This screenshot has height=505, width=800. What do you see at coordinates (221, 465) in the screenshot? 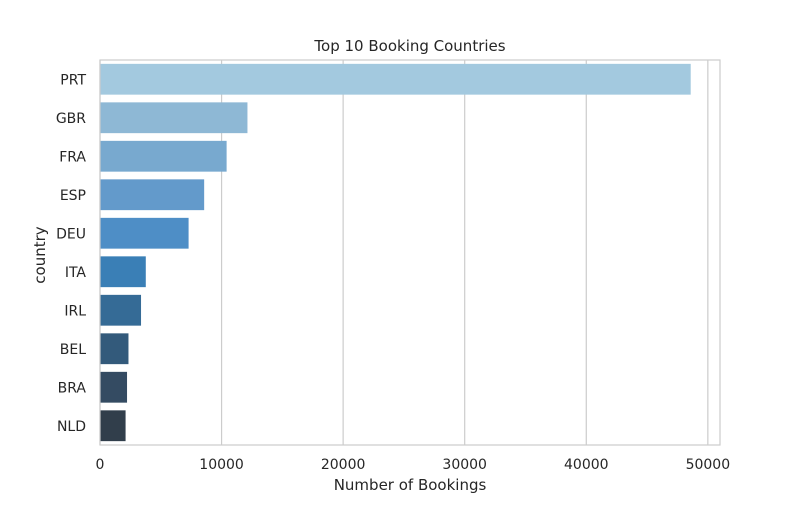
I see `x-tick-label: 10000` at bounding box center [221, 465].